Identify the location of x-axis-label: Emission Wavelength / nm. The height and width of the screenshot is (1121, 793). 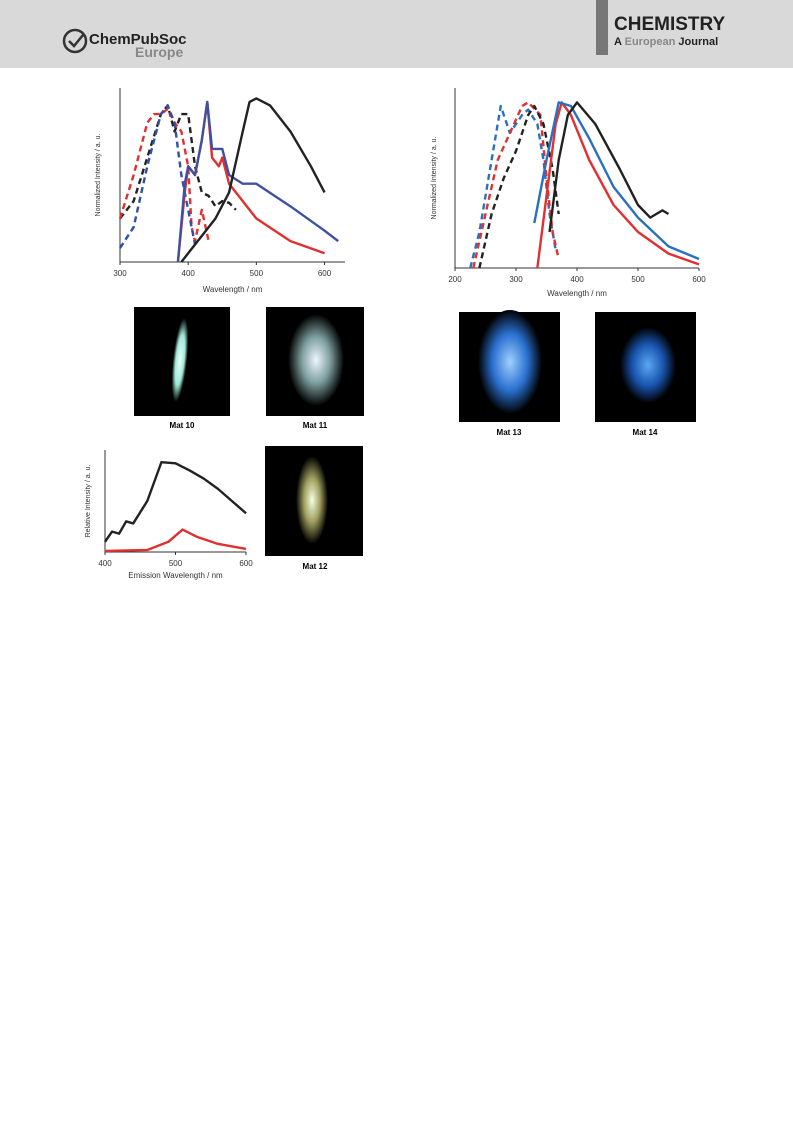
(175, 575).